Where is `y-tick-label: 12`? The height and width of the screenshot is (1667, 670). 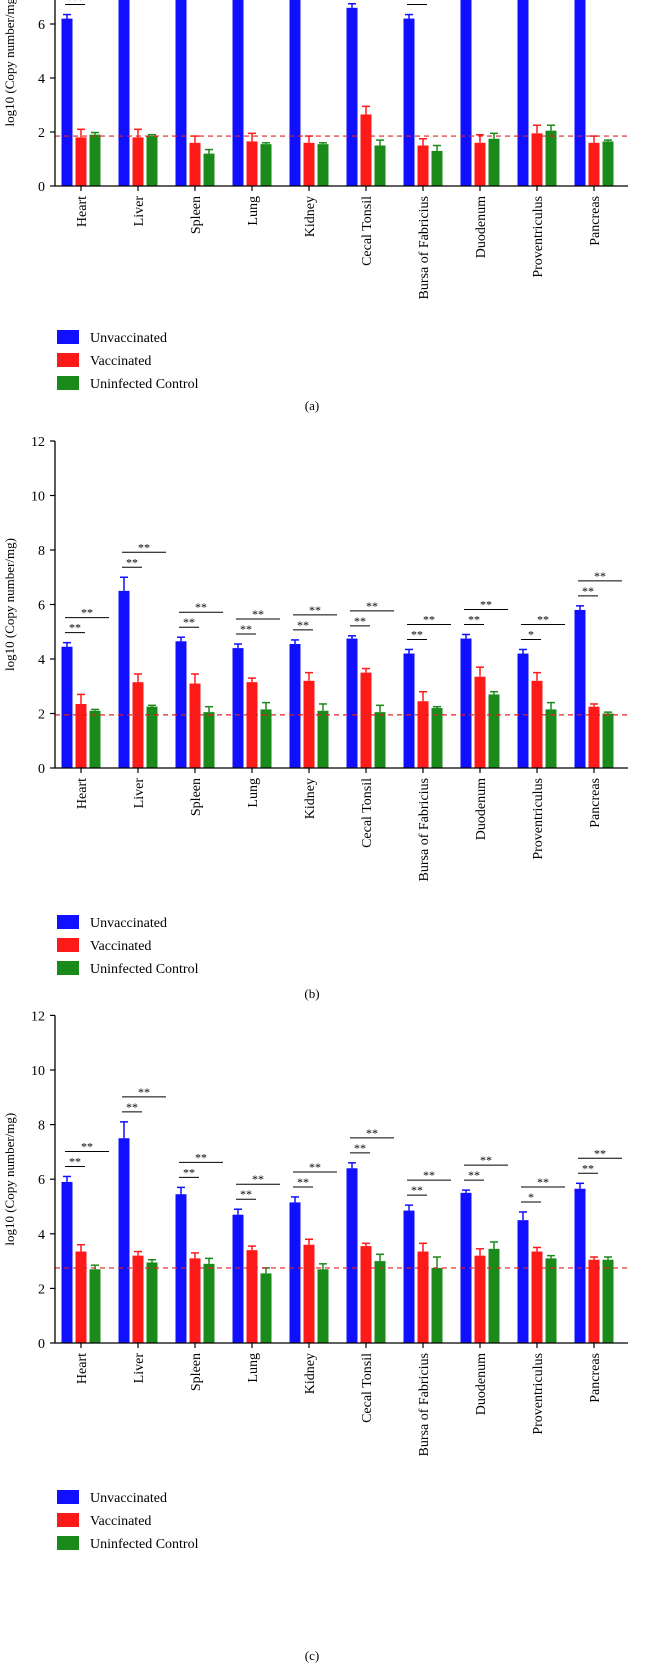
y-tick-label: 12 is located at coordinates (38, 442).